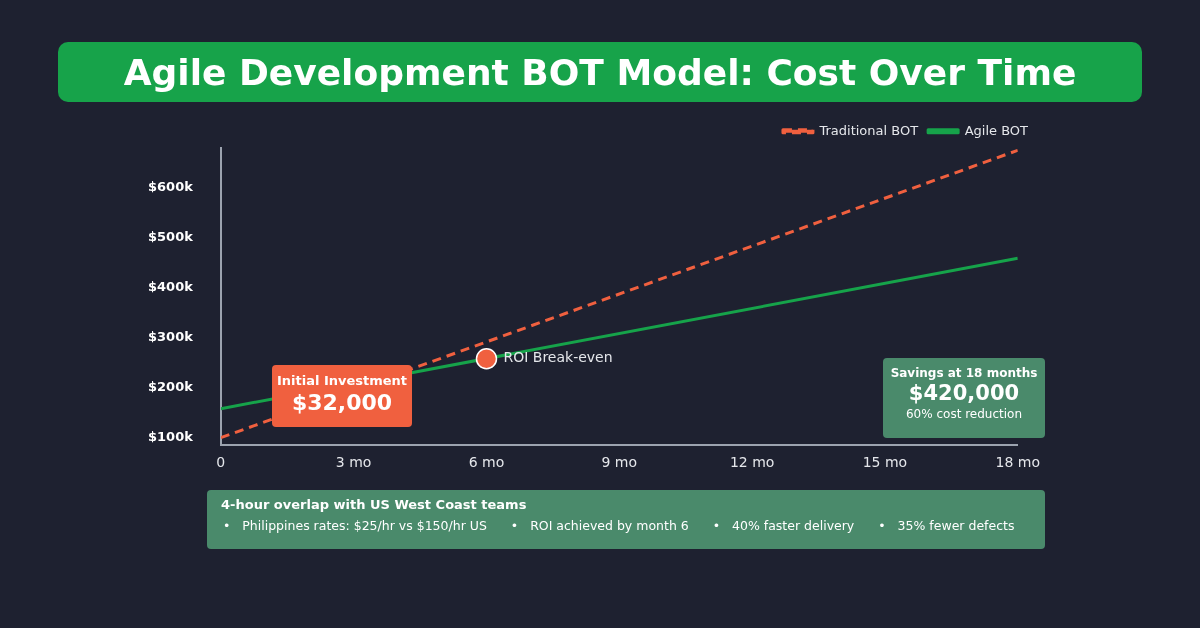 Image resolution: width=1200 pixels, height=628 pixels. What do you see at coordinates (342, 402) in the screenshot?
I see `annotation: $32,000` at bounding box center [342, 402].